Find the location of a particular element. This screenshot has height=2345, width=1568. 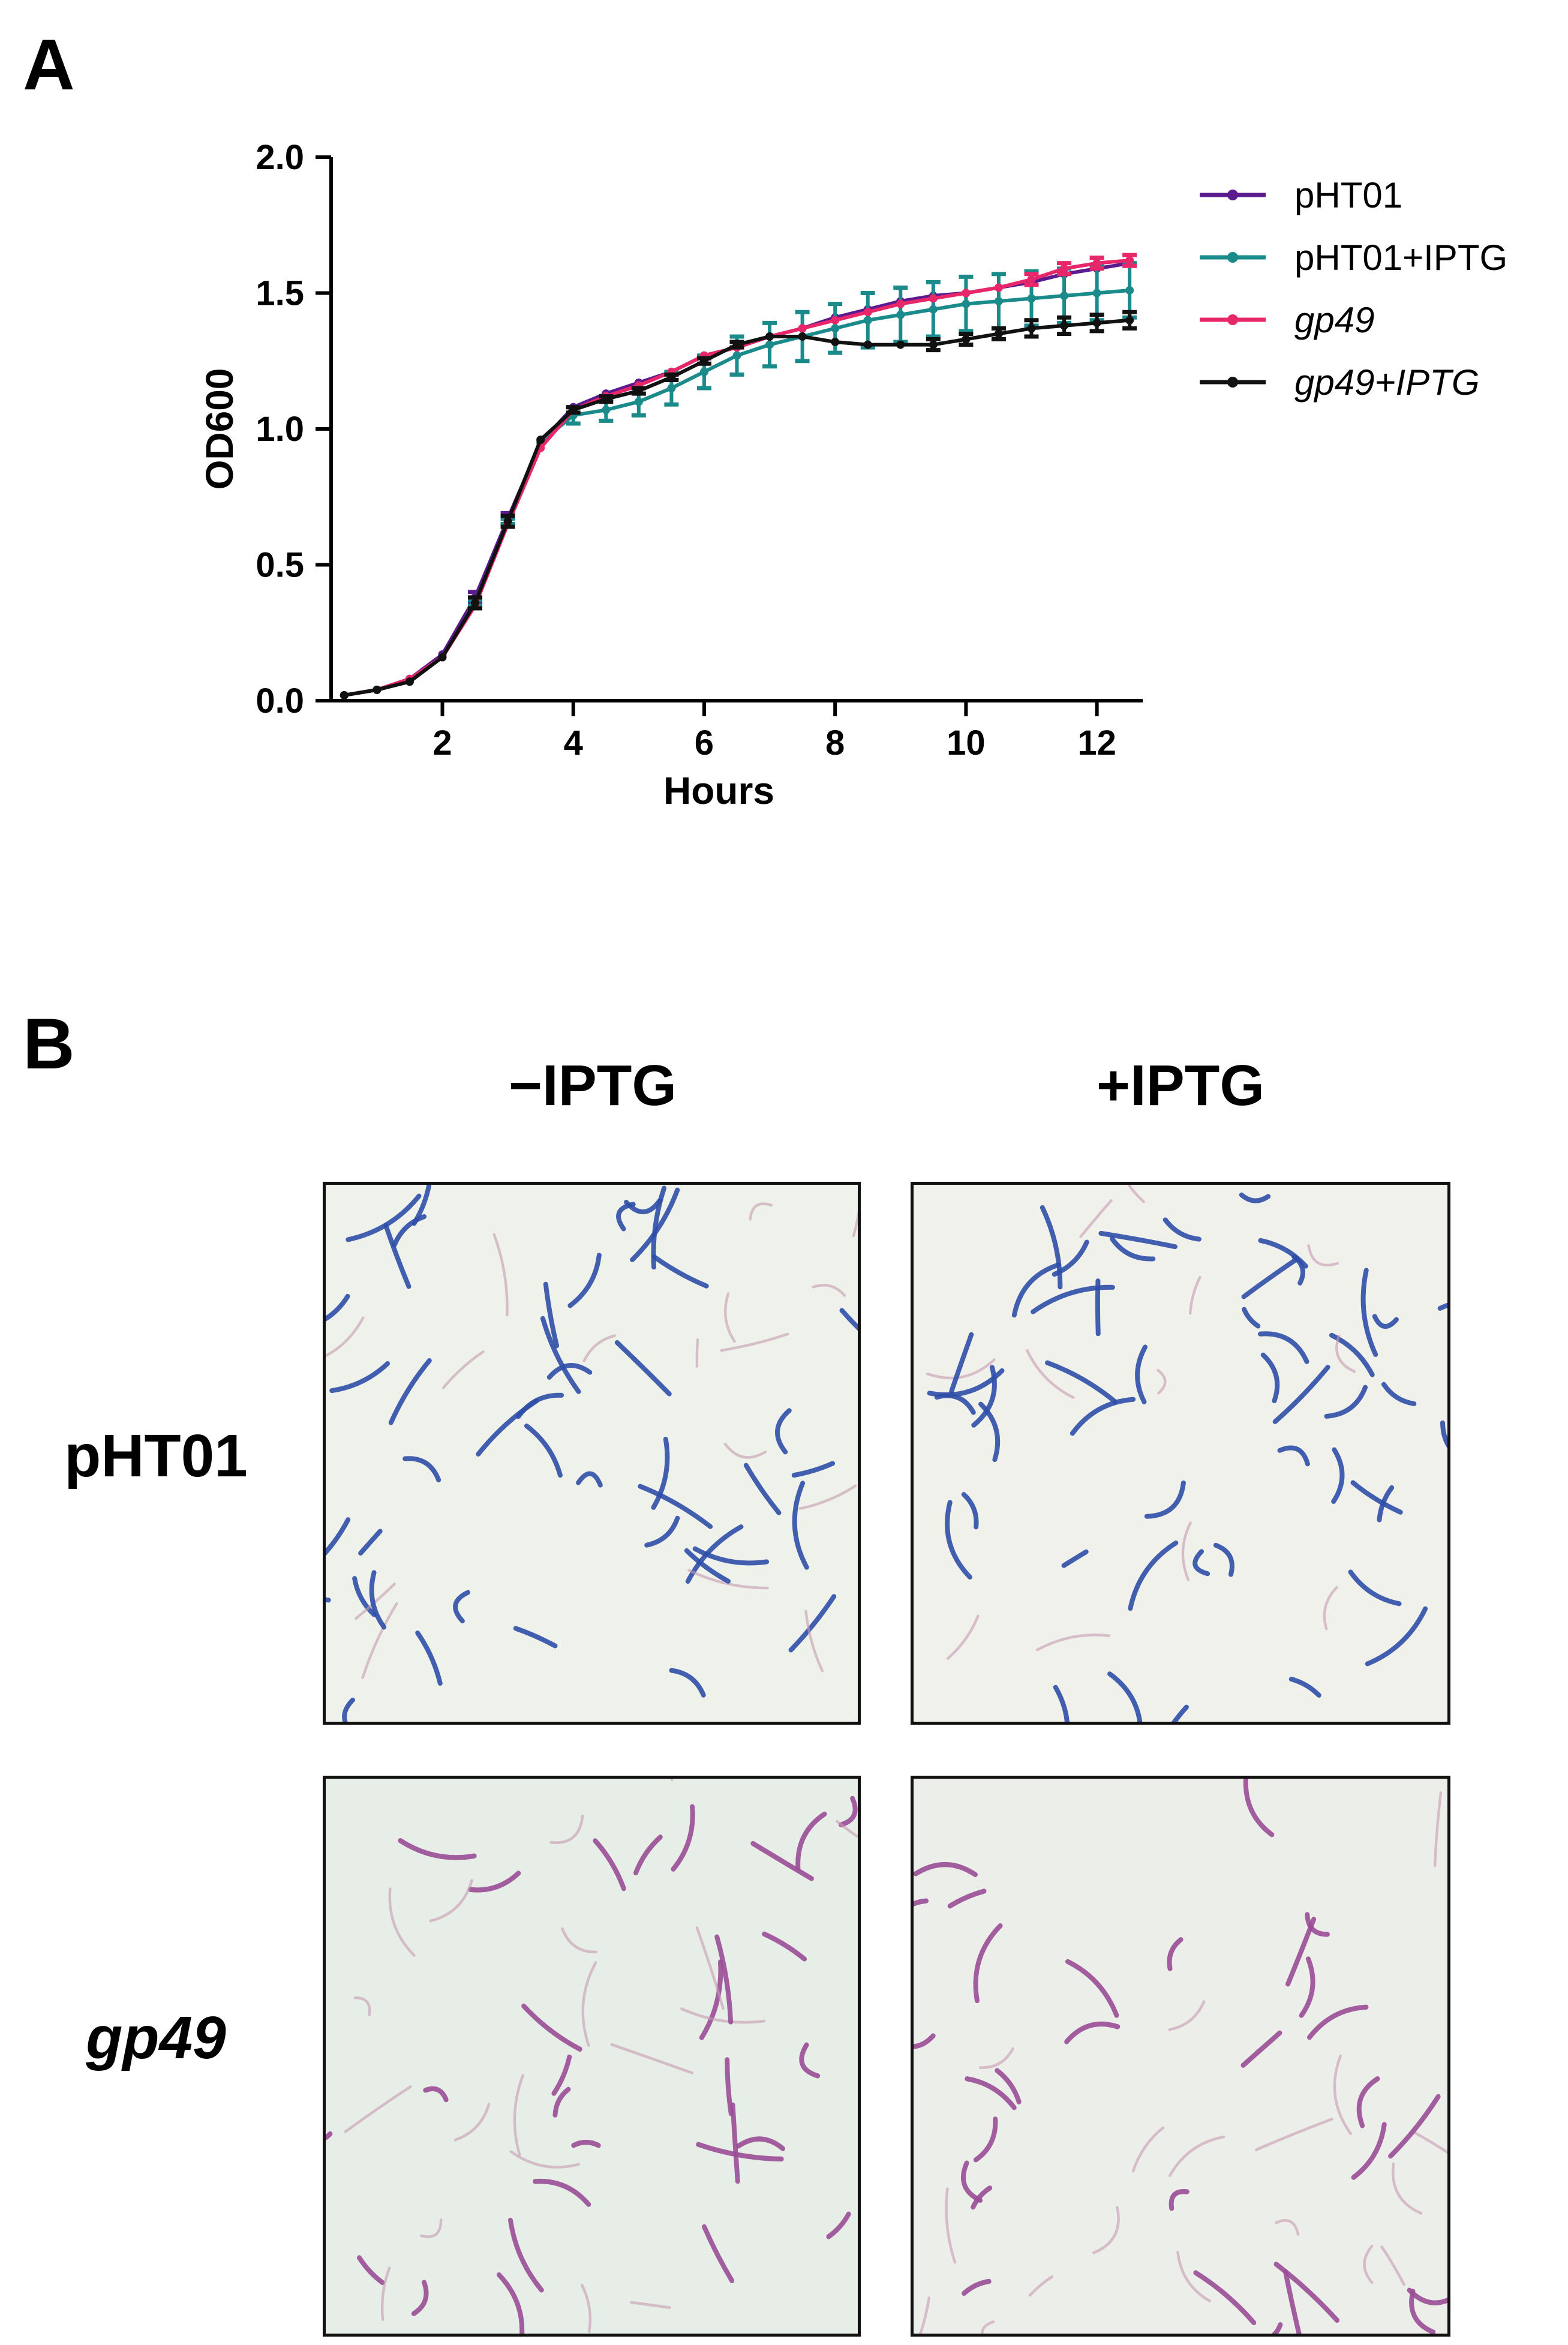

x-tick-label: 6 is located at coordinates (704, 743).